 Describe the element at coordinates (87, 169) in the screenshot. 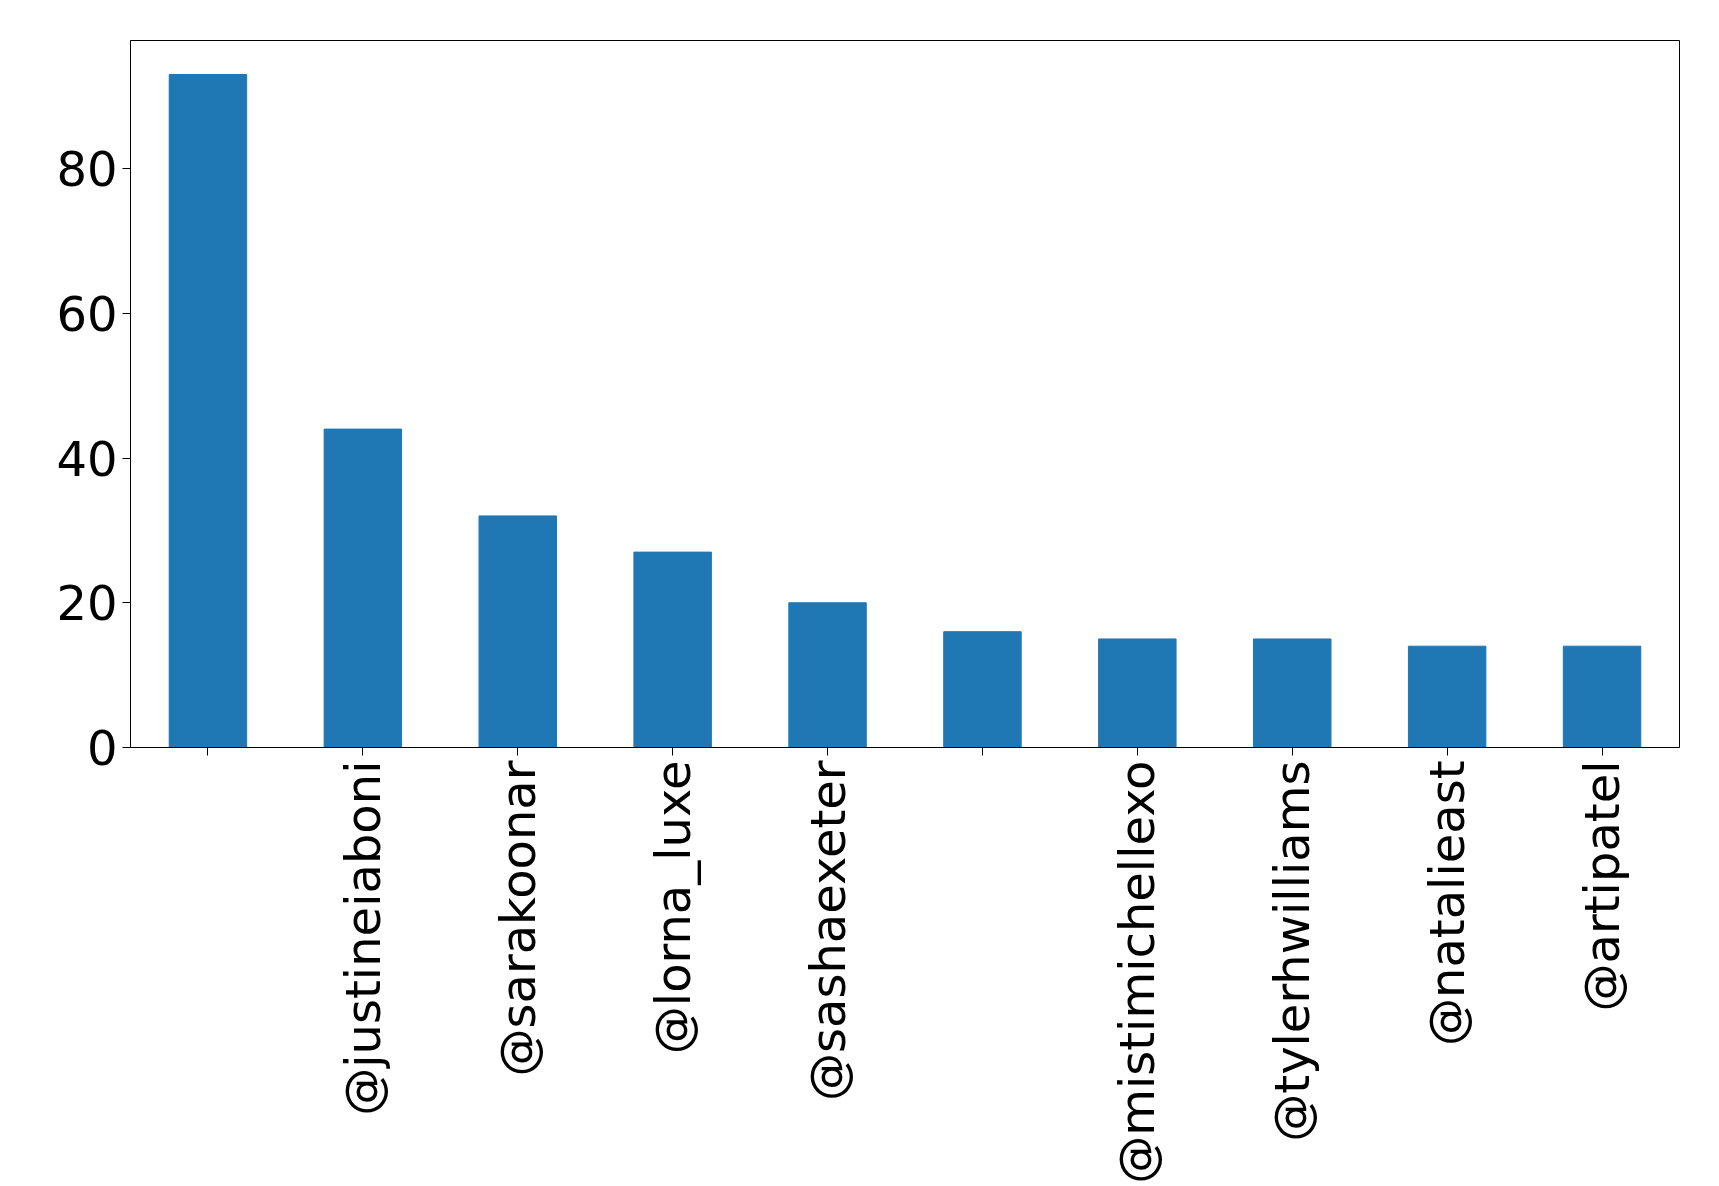

I see `y-tick-label: 80` at that location.